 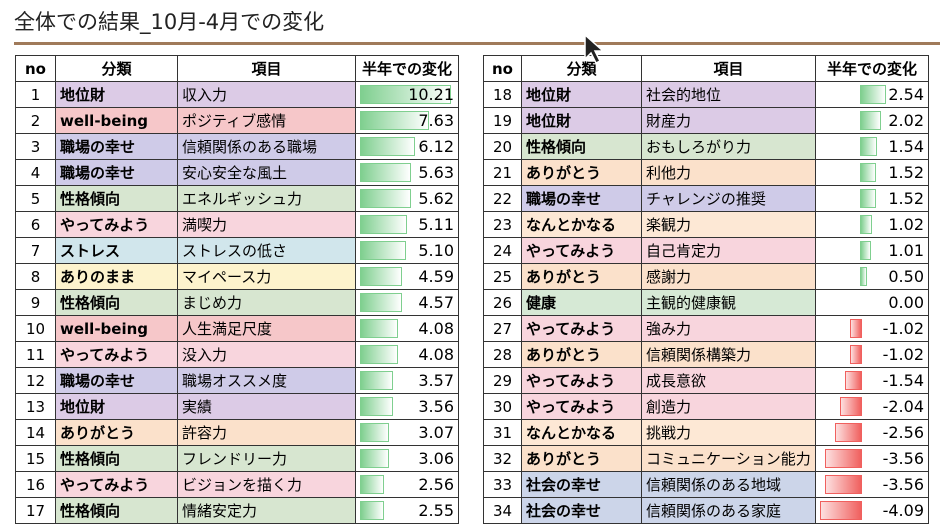 I want to click on no-cell: 17, so click(x=35, y=510).